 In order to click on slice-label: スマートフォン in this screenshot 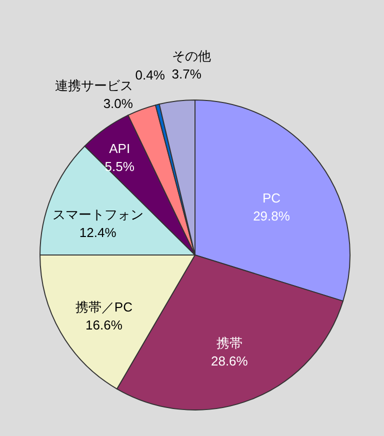, I will do `click(98, 214)`.